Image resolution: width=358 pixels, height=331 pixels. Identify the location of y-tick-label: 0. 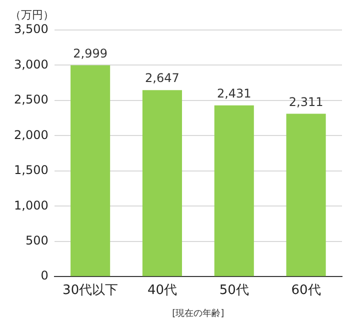
(44, 275).